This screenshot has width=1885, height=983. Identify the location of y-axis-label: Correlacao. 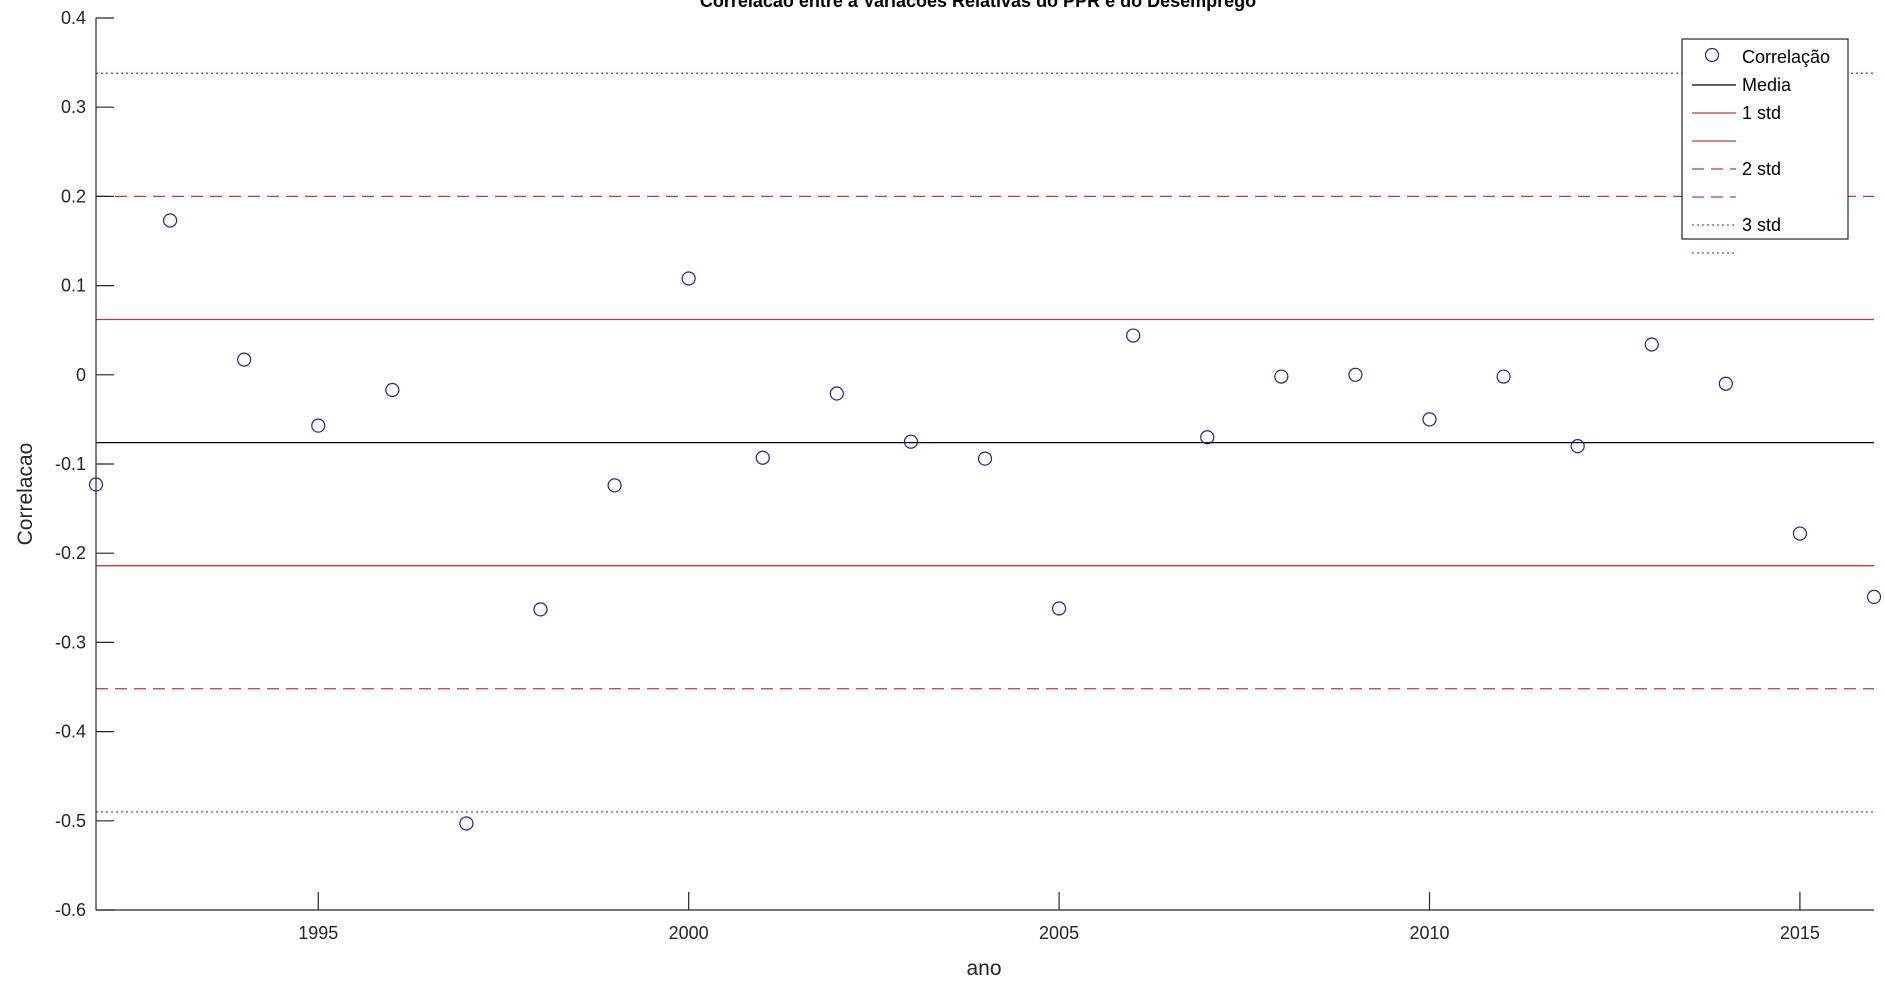
(25, 494).